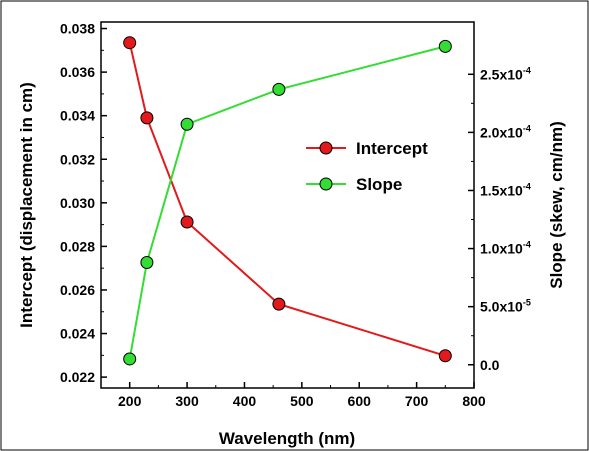  I want to click on left-y-tick-label: 0.032, so click(77, 159).